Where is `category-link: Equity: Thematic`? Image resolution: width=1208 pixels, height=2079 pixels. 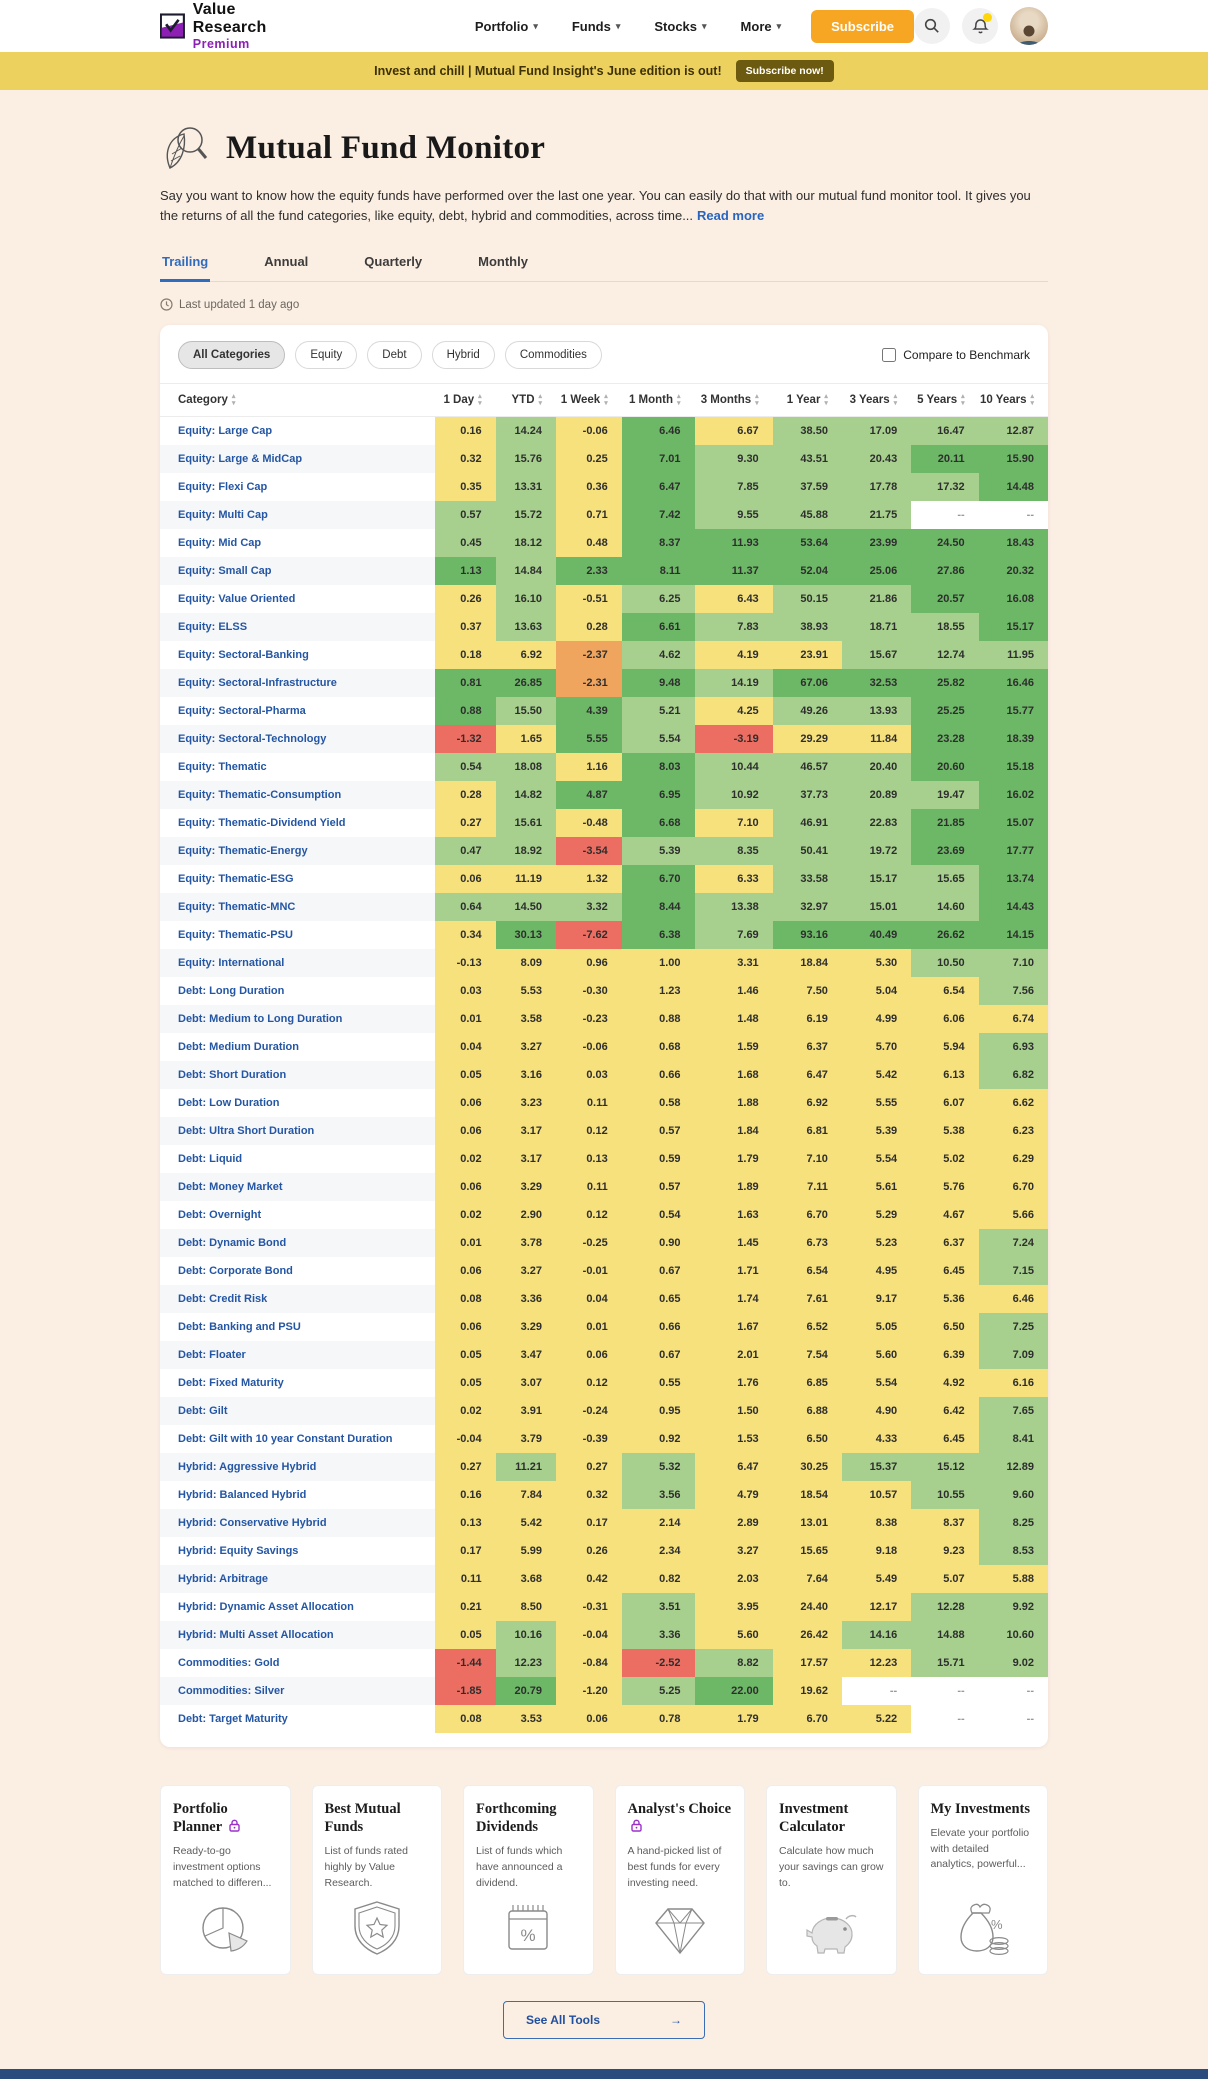
category-link: Equity: Thematic is located at coordinates (222, 766).